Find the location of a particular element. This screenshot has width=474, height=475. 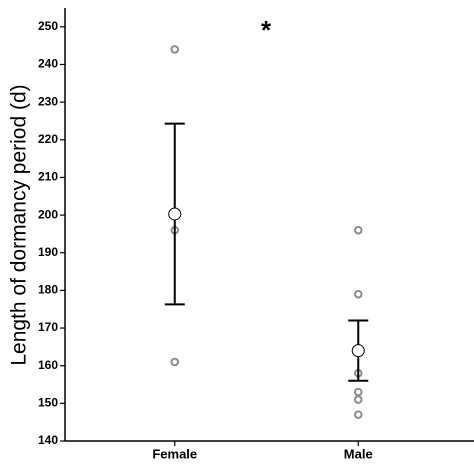

y-tick-label: 230 is located at coordinates (48, 101).